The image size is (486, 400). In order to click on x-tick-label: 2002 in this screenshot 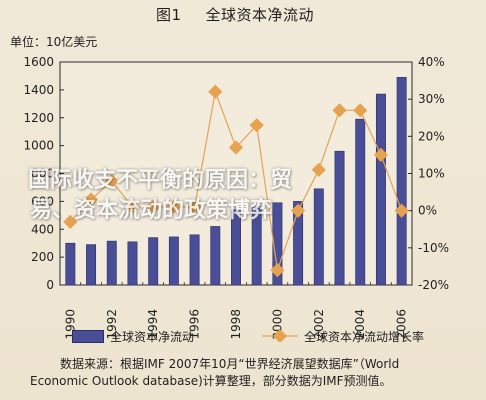, I will do `click(319, 324)`.